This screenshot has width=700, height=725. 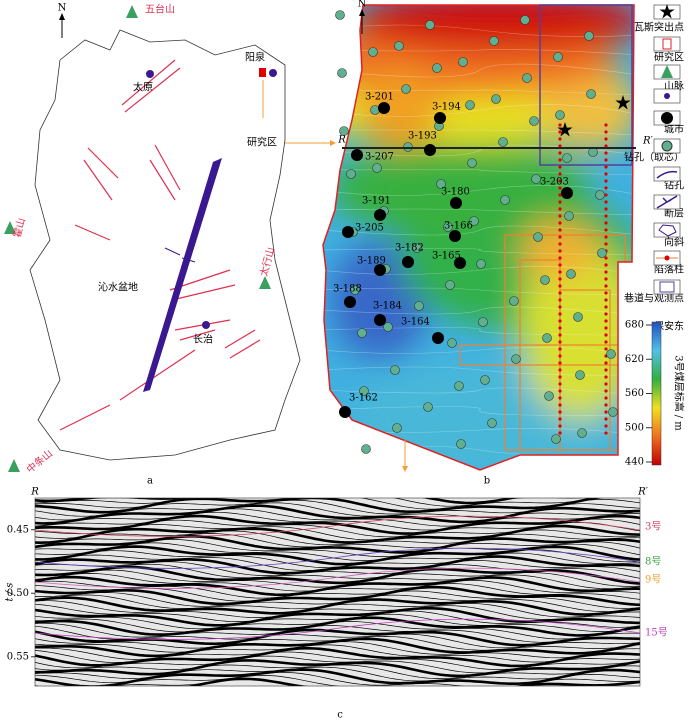 What do you see at coordinates (132, 11) in the screenshot?
I see `mountain-icon` at bounding box center [132, 11].